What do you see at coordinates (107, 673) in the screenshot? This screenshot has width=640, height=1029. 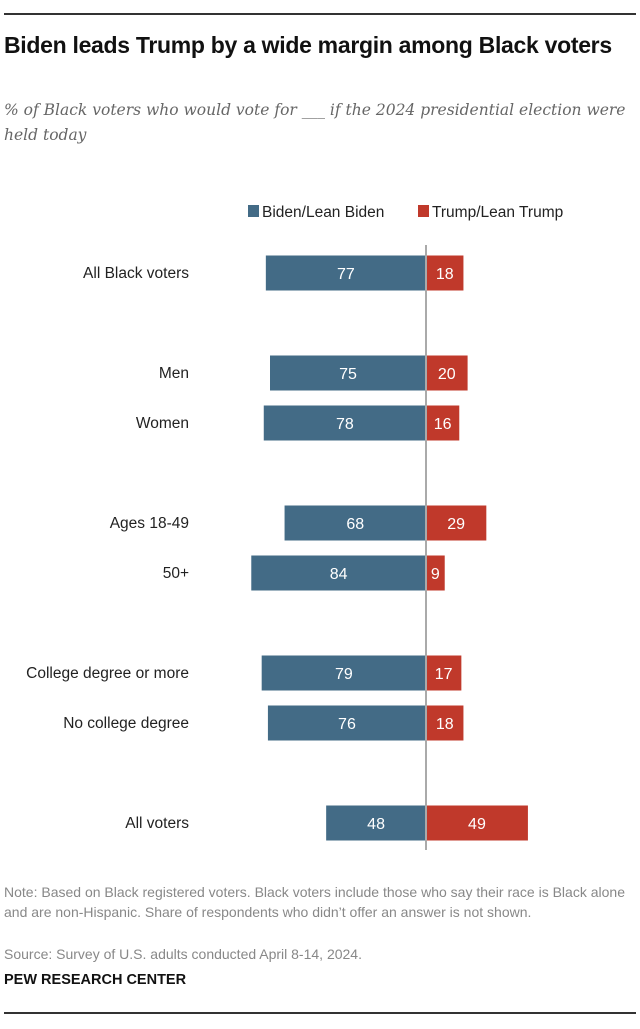 I see `category-label: College degree or more` at bounding box center [107, 673].